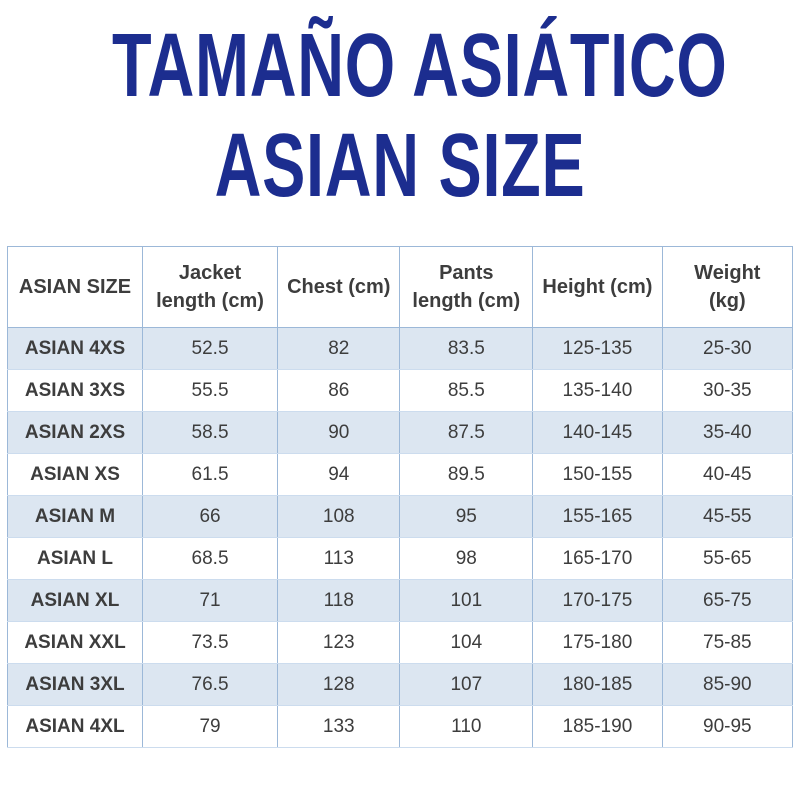 The height and width of the screenshot is (800, 800). Describe the element at coordinates (75, 726) in the screenshot. I see `size-cell: ASIAN 4XL` at that location.